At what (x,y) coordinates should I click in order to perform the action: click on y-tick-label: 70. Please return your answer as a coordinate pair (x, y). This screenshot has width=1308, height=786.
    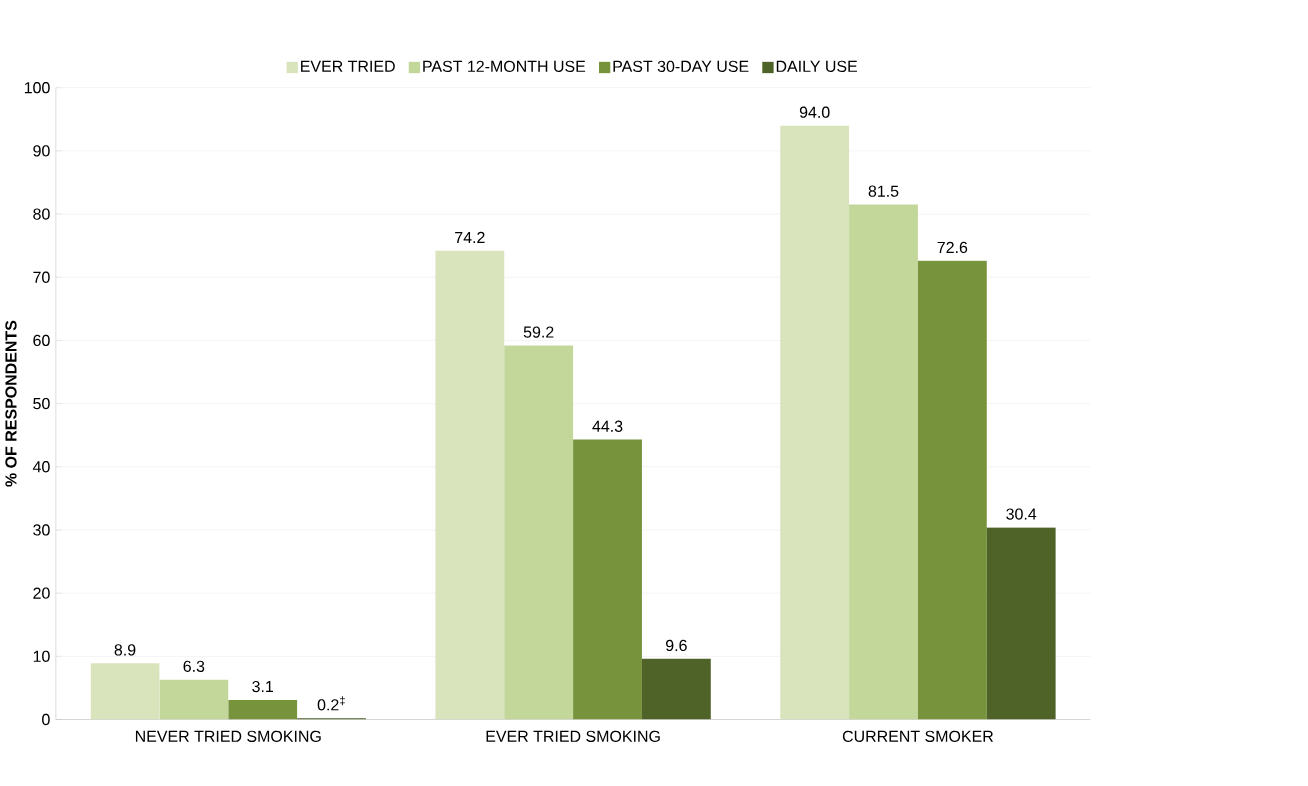
    Looking at the image, I should click on (41, 277).